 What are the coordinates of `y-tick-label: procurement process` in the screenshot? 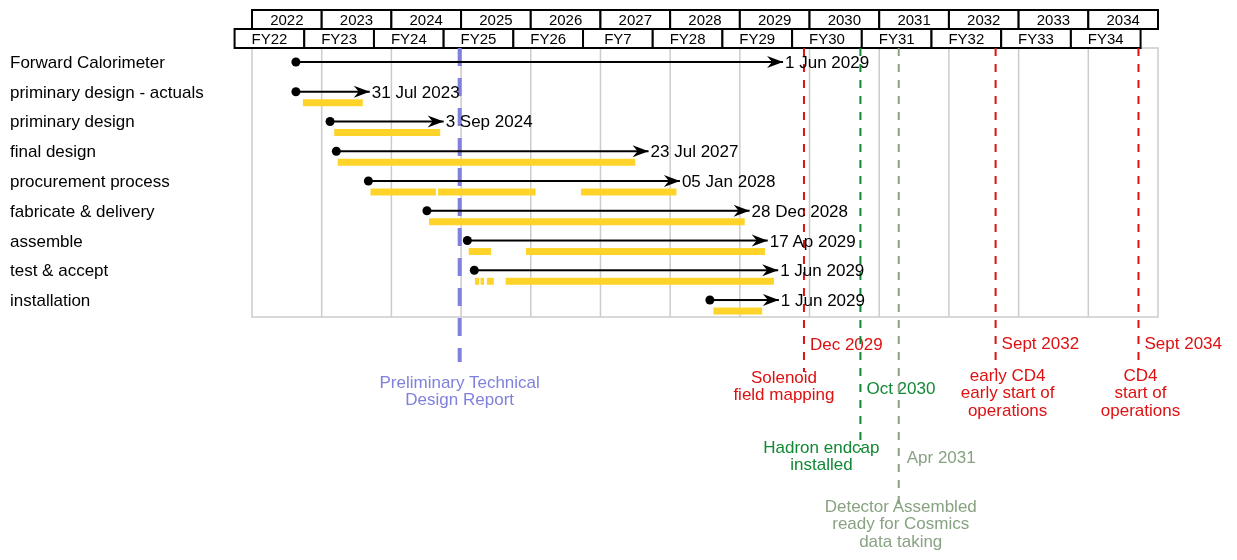 It's located at (90, 182).